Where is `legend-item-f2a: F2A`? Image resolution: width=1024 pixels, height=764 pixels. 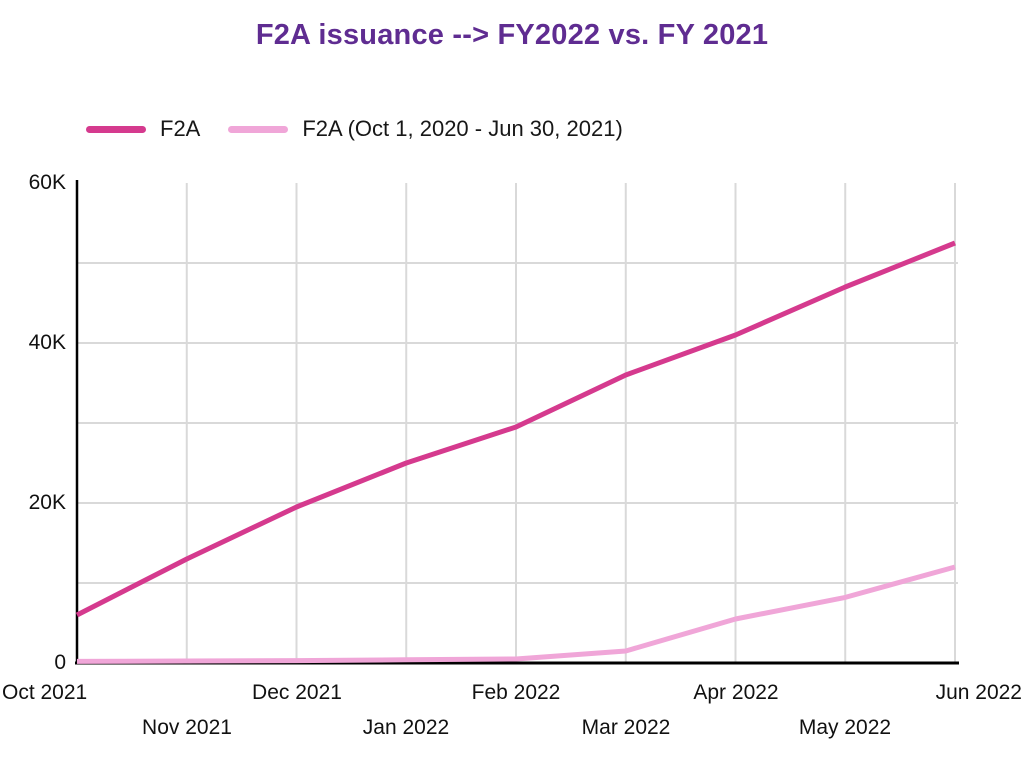
legend-item-f2a: F2A is located at coordinates (143, 129).